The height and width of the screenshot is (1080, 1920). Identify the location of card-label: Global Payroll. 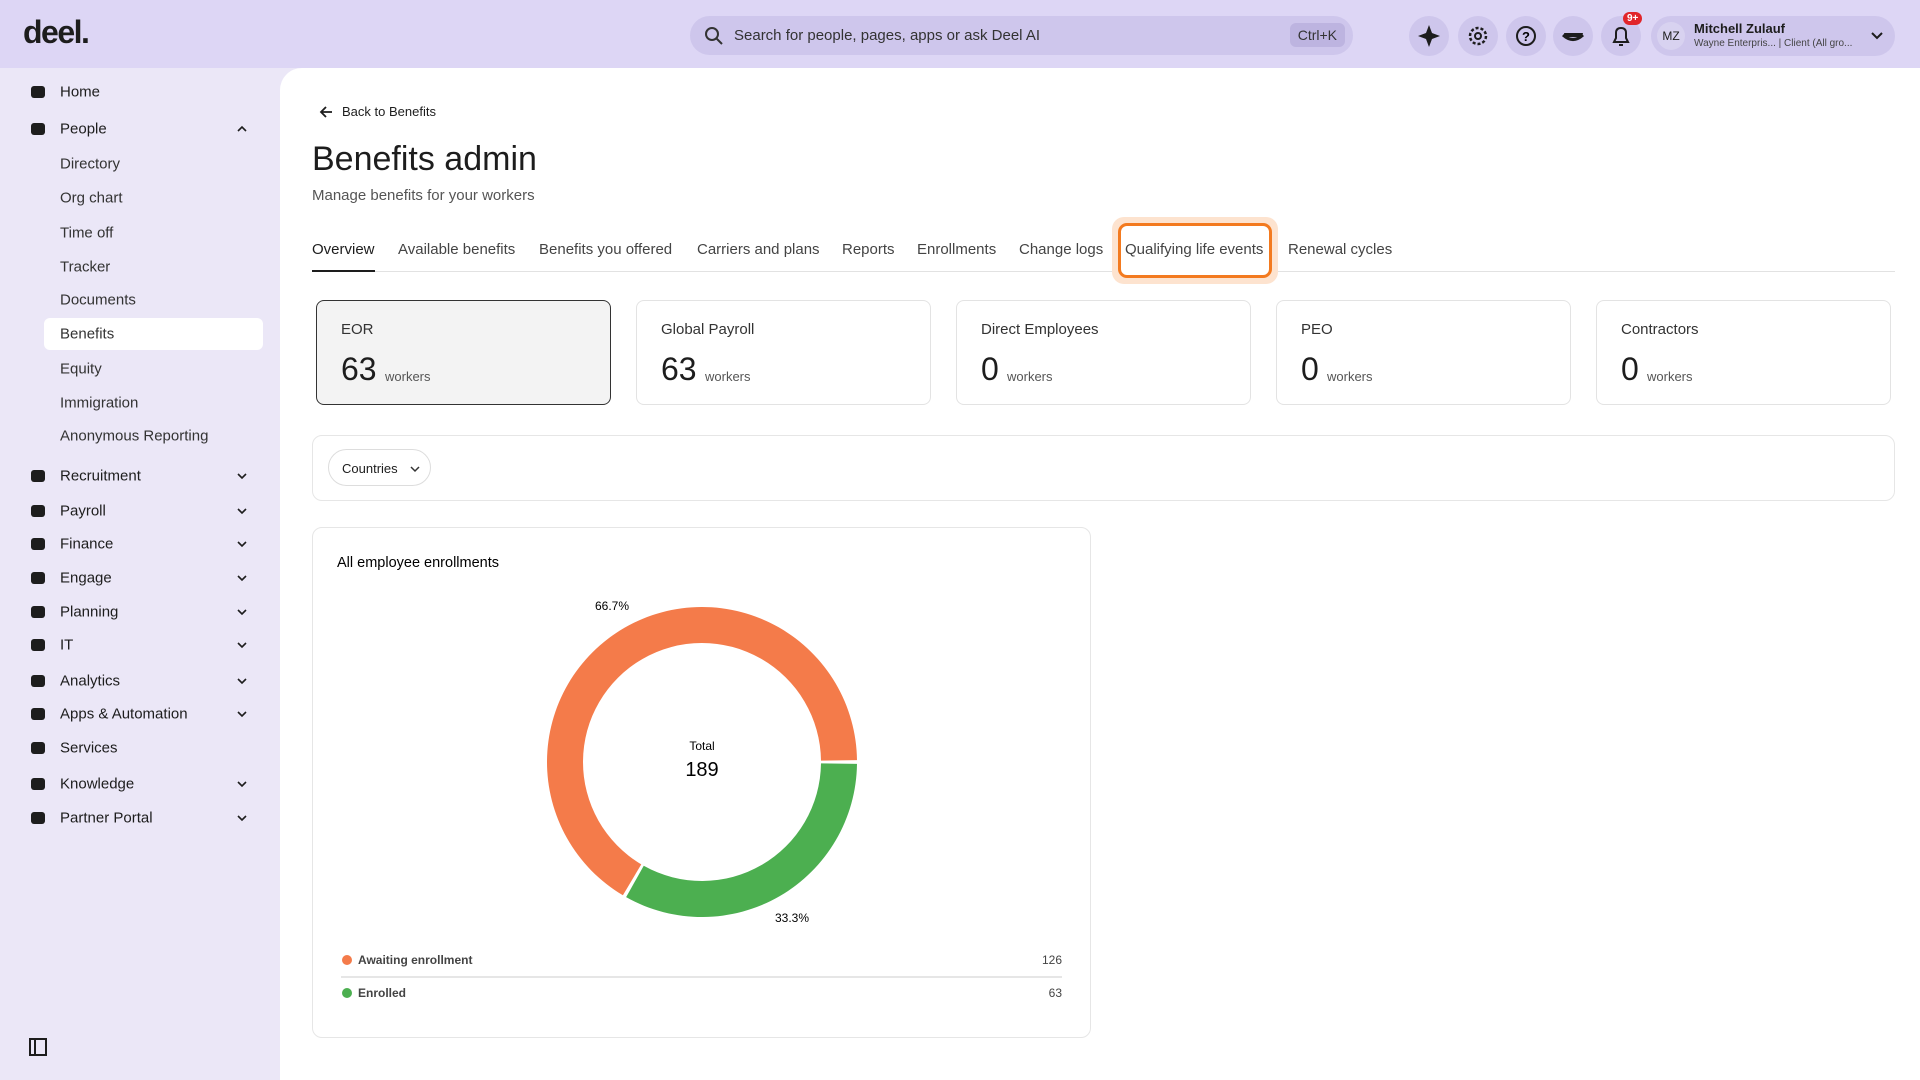
(708, 329).